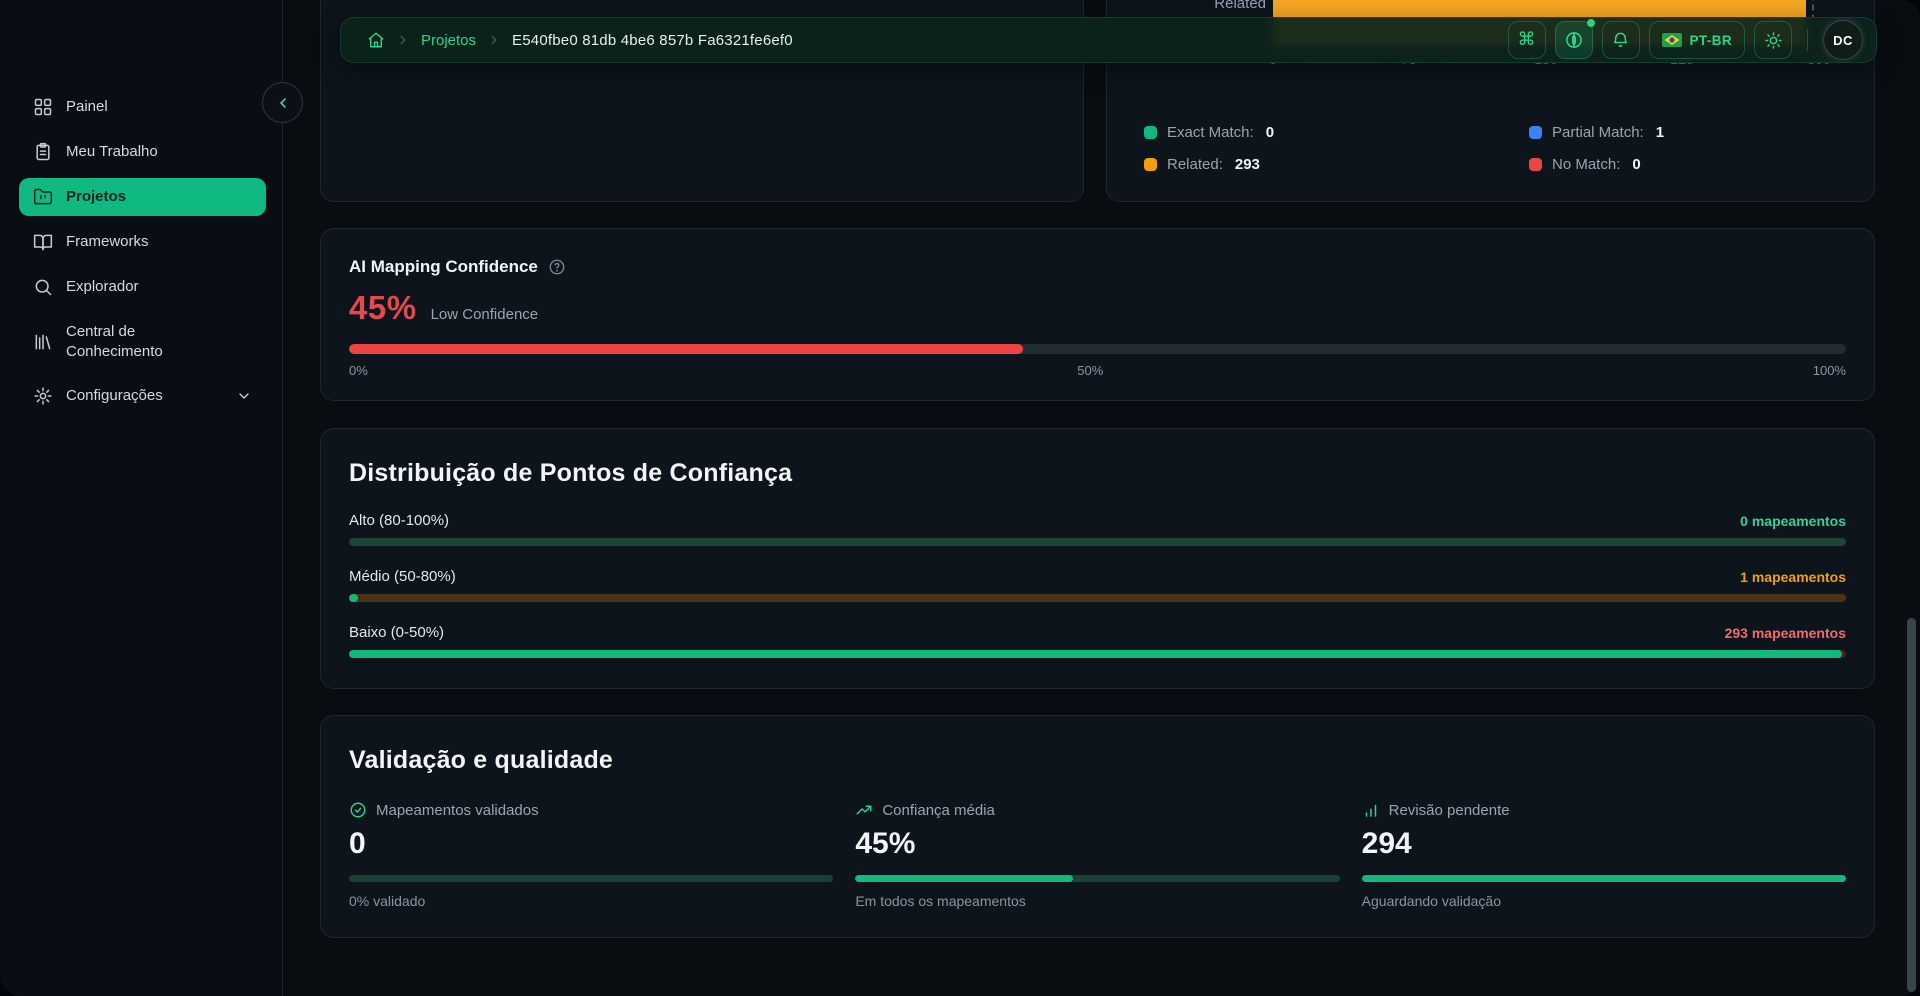  What do you see at coordinates (885, 843) in the screenshot?
I see `metric-value: 45%` at bounding box center [885, 843].